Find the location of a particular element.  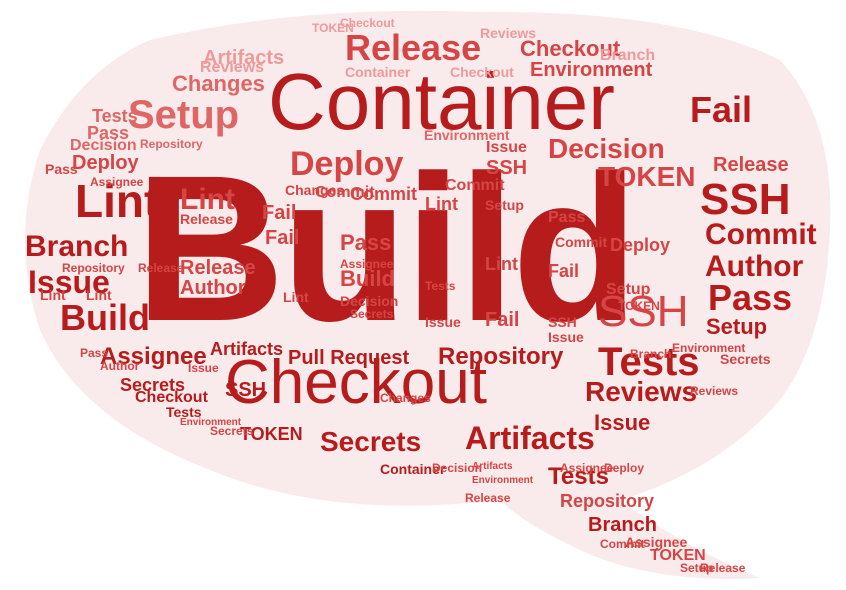

word-ssh: SSH is located at coordinates (745, 199).